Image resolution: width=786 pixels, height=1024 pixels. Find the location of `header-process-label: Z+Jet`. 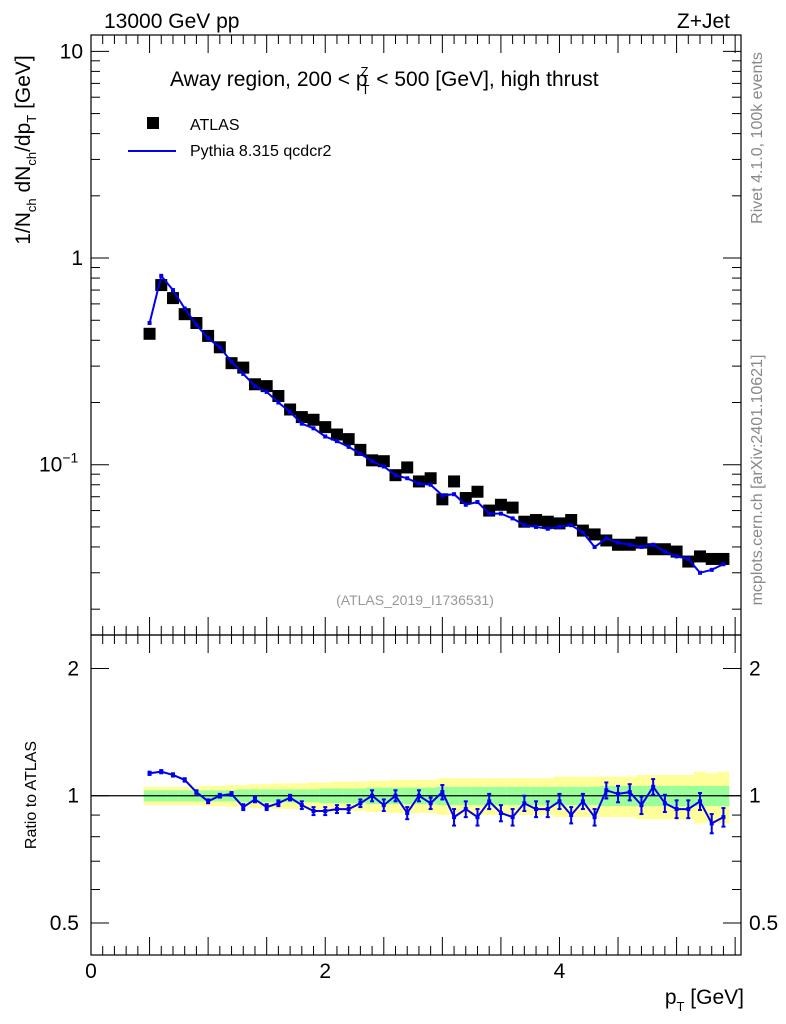

header-process-label: Z+Jet is located at coordinates (703, 21).